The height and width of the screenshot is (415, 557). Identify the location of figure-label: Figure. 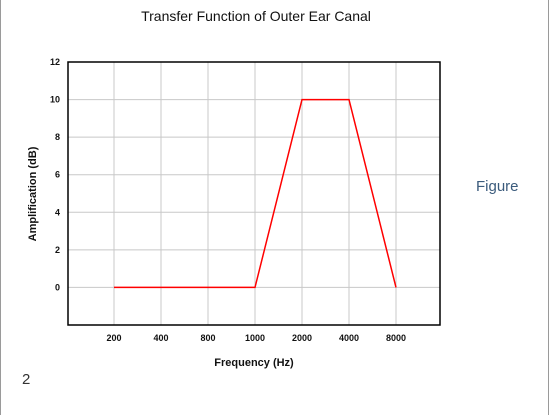
(497, 186).